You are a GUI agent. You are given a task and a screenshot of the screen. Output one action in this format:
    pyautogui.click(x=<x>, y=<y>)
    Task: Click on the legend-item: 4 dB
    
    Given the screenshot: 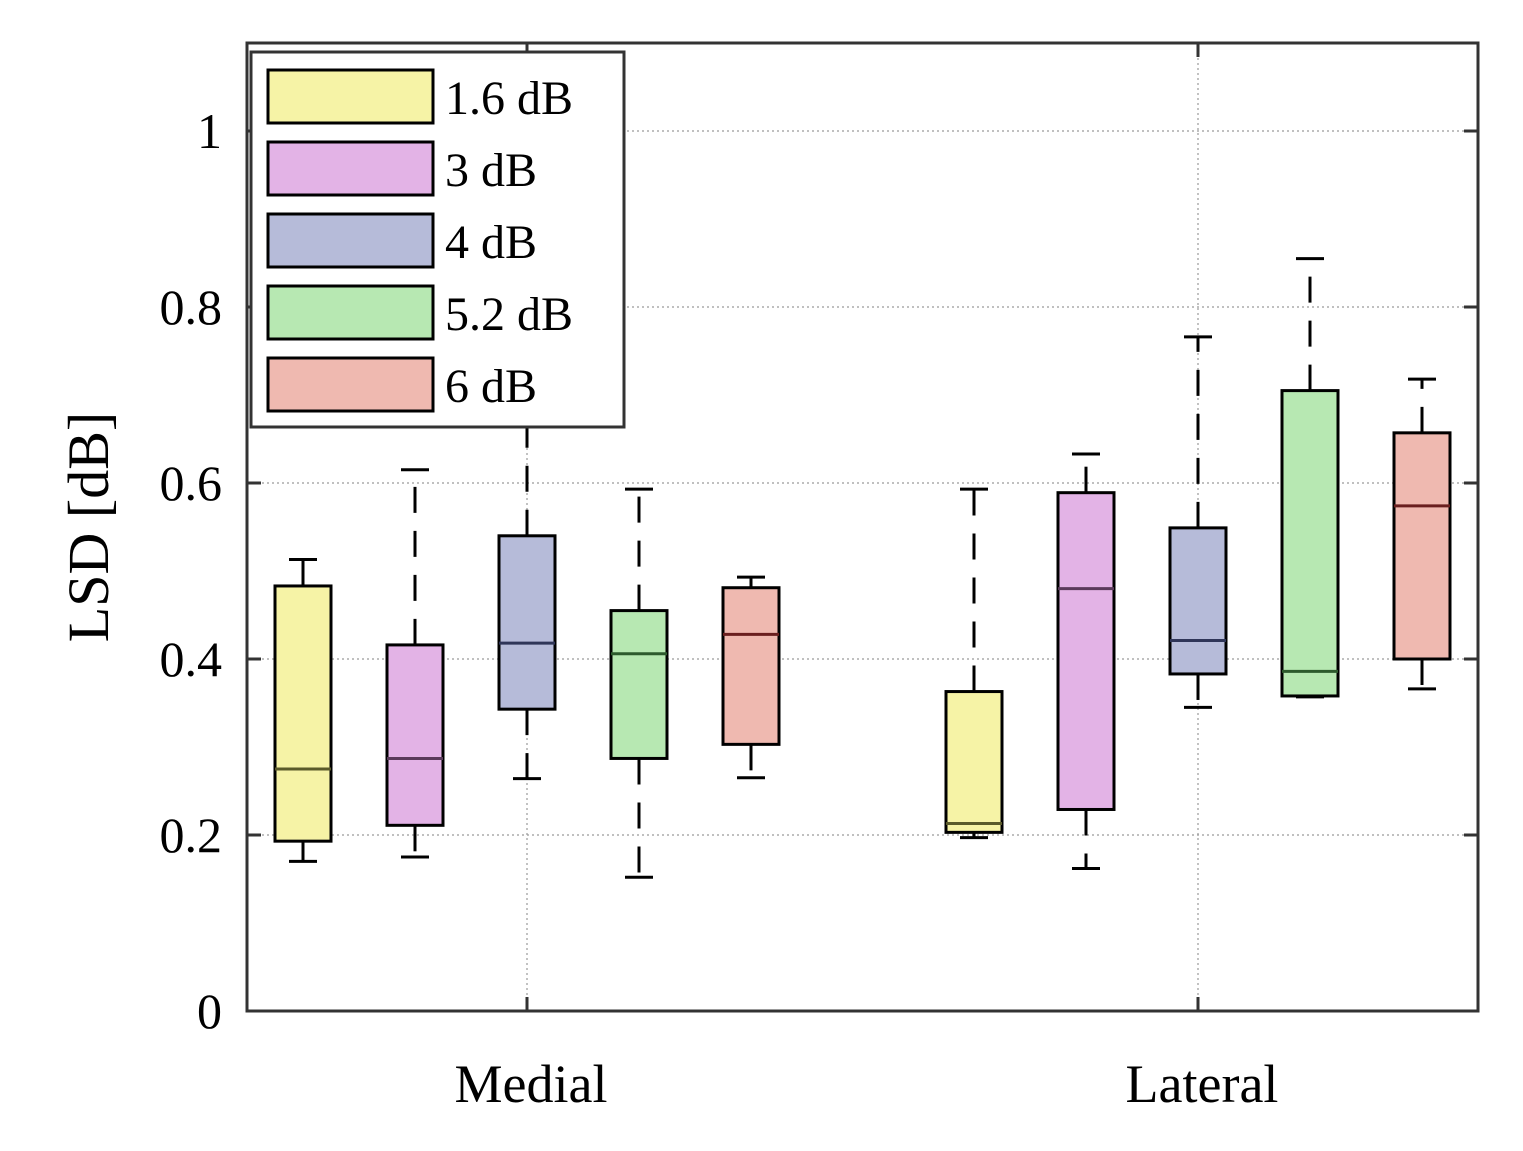 What is the action you would take?
    pyautogui.click(x=401, y=240)
    